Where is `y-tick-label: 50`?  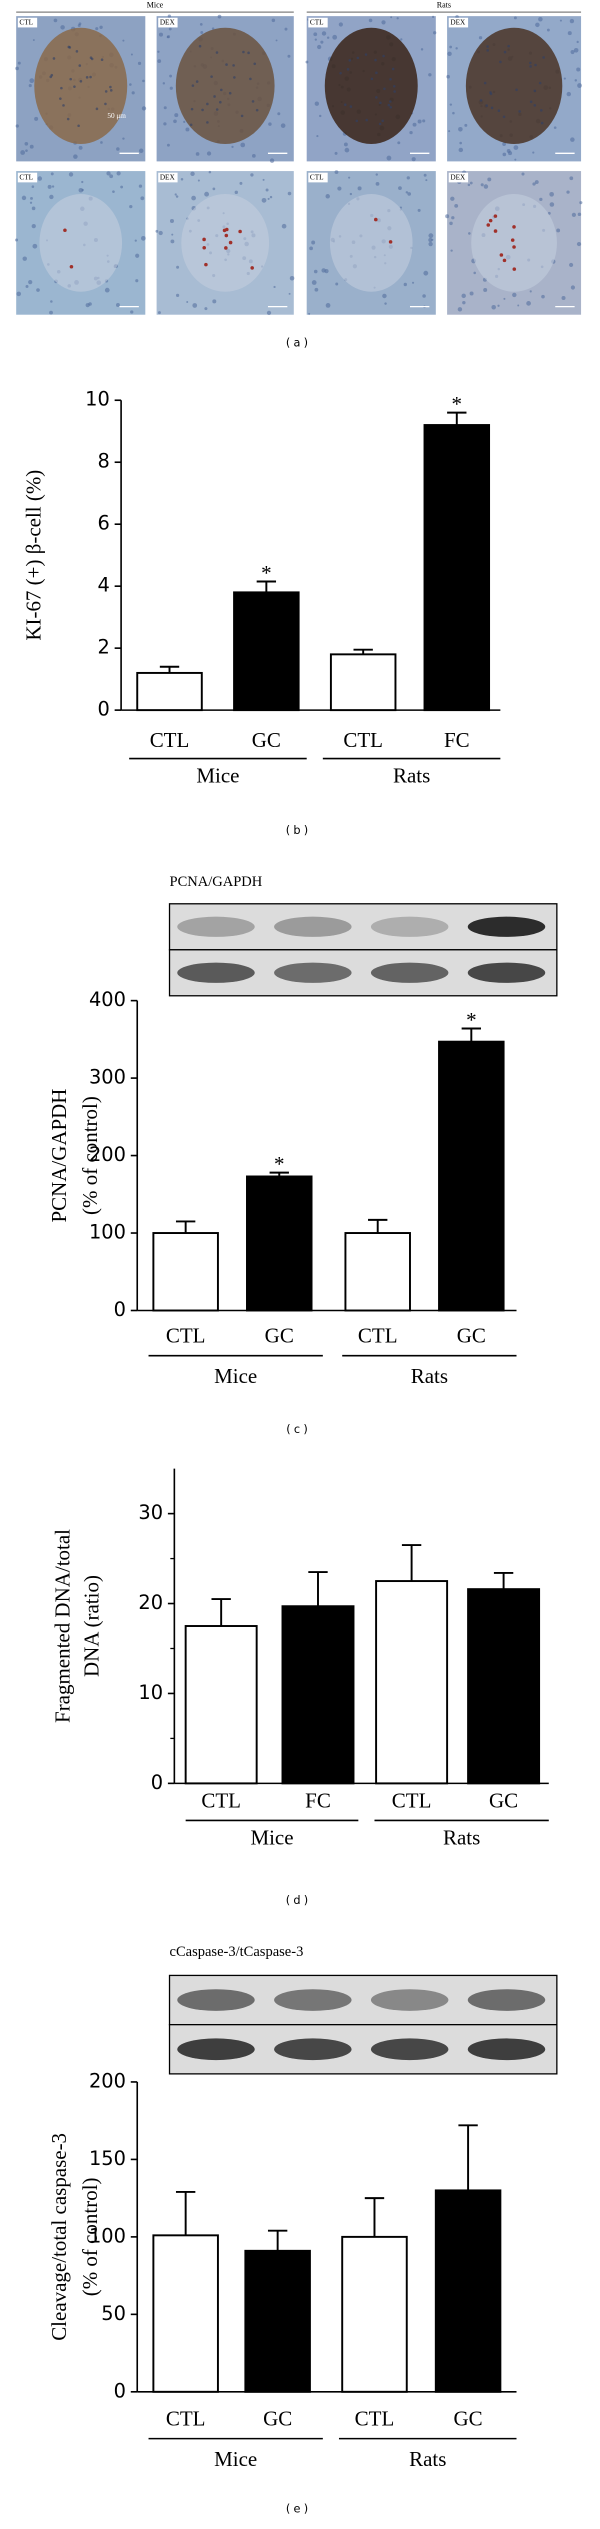 y-tick-label: 50 is located at coordinates (113, 2313).